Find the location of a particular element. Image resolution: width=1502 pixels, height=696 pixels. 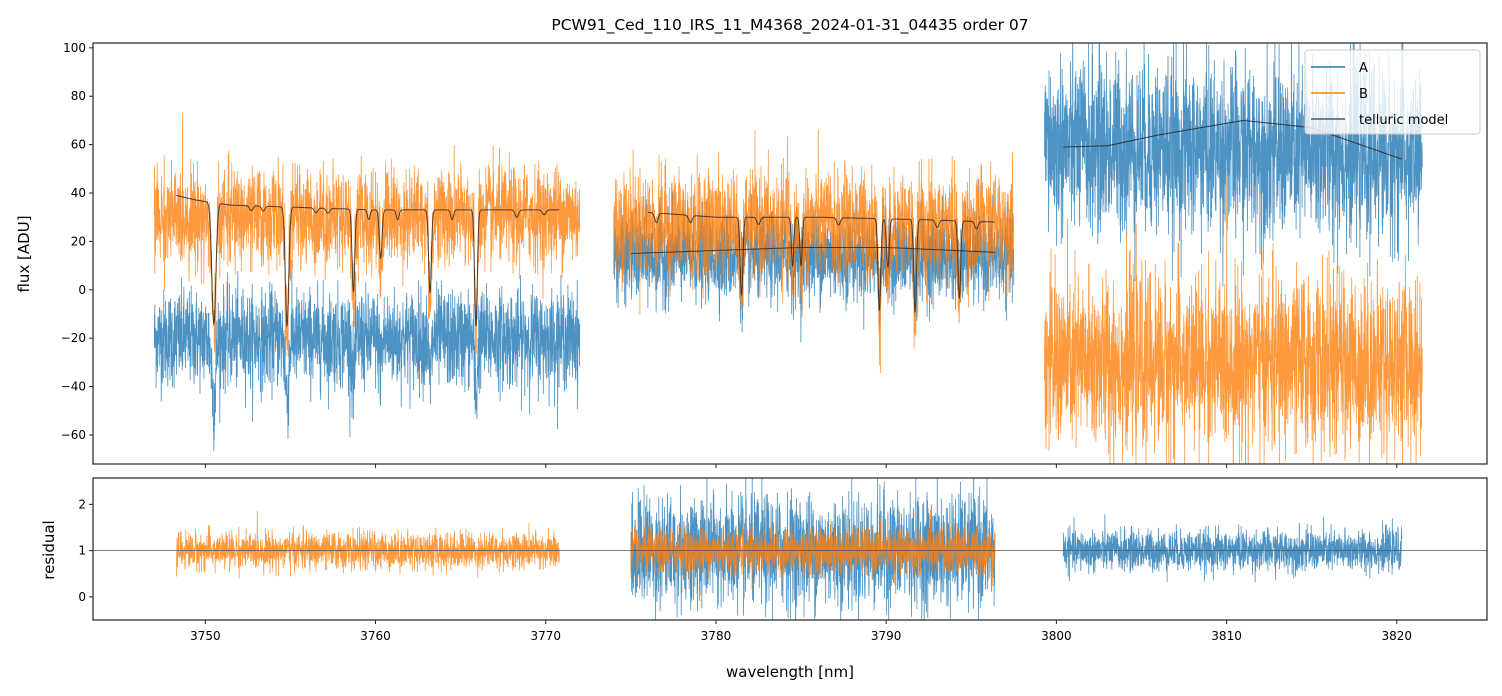

x-axis-label: wavelength [nm] is located at coordinates (790, 672).